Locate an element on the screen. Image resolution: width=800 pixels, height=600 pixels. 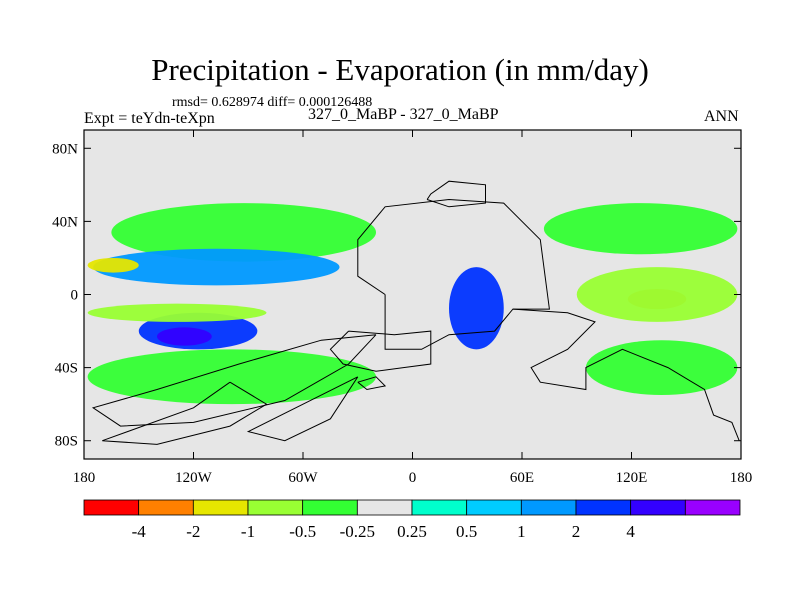
colorbar-label: -0.5 is located at coordinates (302, 531).